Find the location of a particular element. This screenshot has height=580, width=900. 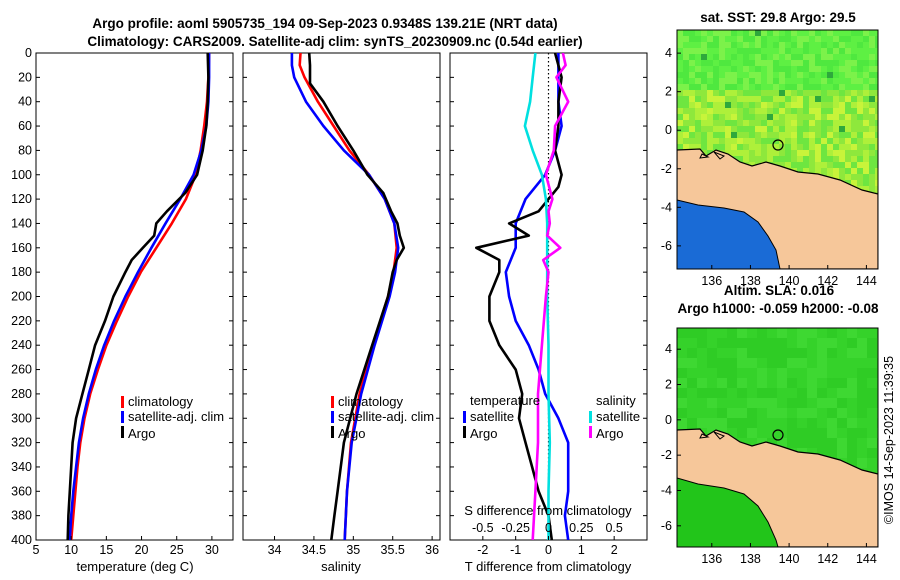

y-tick-label: 120 is located at coordinates (21, 199).